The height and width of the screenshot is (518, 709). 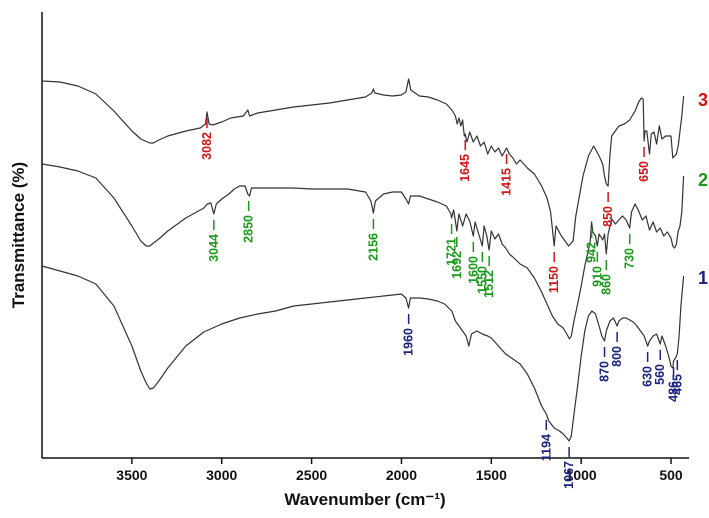 I want to click on x-tick-label: 2500, so click(x=311, y=475).